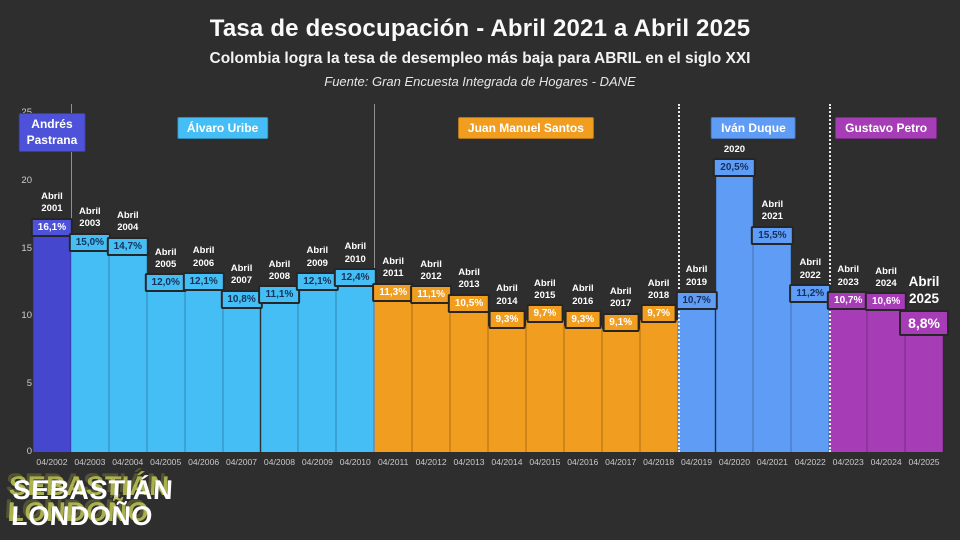  Describe the element at coordinates (734, 313) in the screenshot. I see `bar-04-2020` at that location.